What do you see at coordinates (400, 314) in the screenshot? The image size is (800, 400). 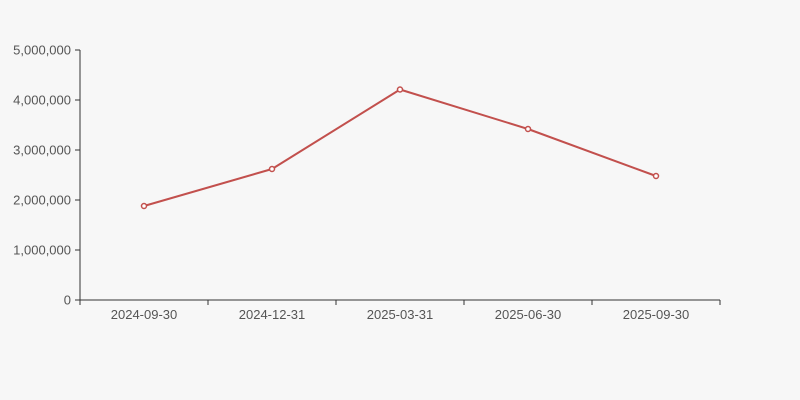 I see `x-axis-tick-label: 2025-03-31` at bounding box center [400, 314].